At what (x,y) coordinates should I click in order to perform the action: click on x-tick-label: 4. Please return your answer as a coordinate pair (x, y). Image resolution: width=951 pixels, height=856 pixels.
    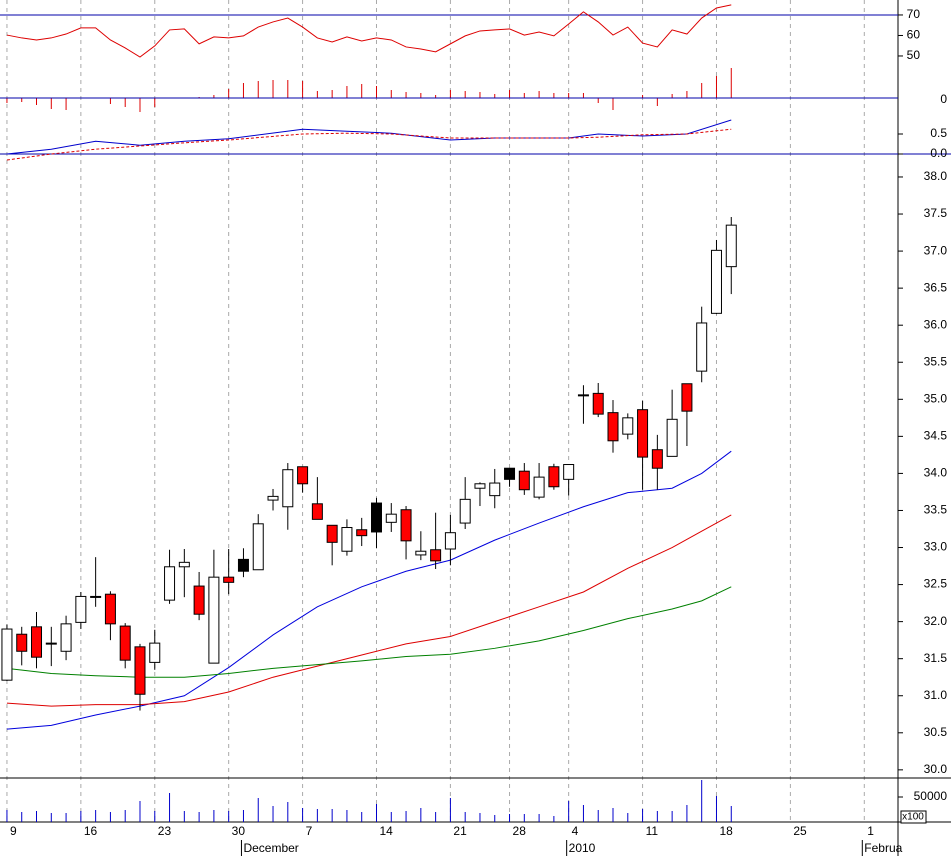
    Looking at the image, I should click on (575, 831).